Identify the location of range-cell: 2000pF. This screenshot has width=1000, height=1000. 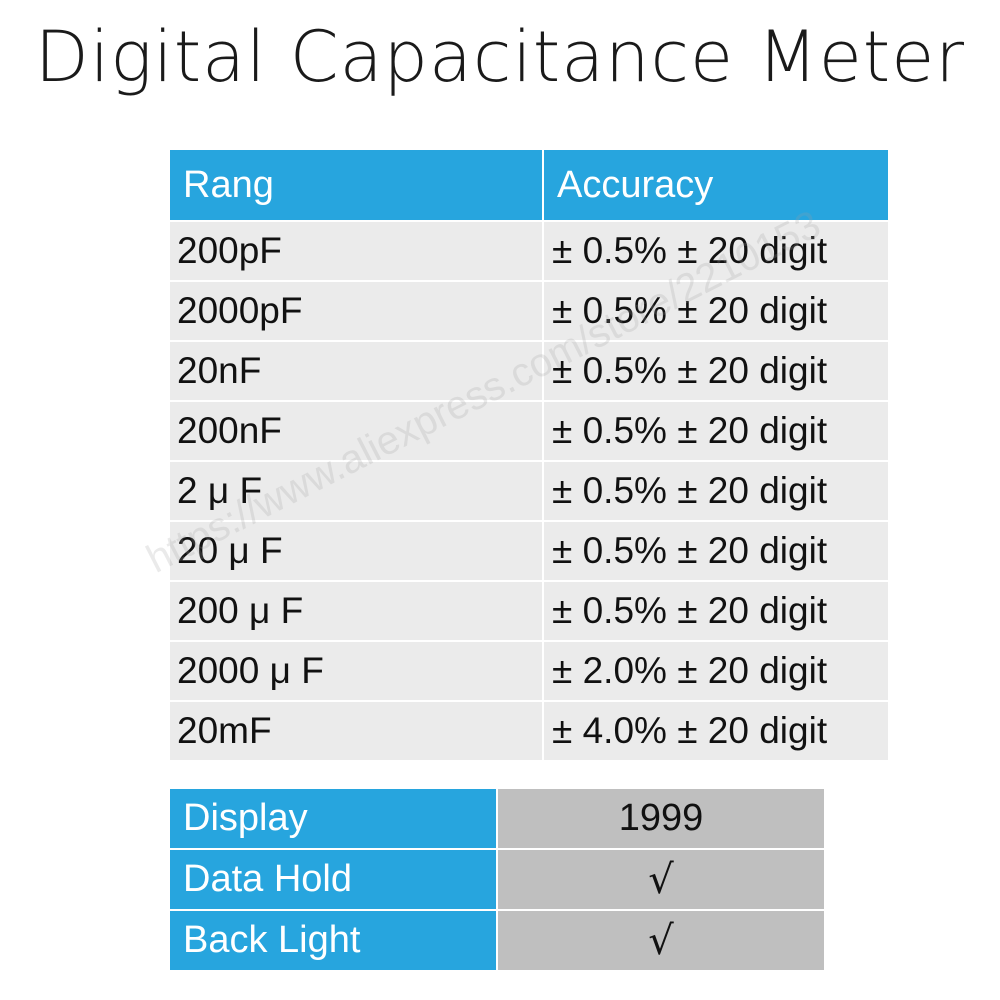
(356, 311).